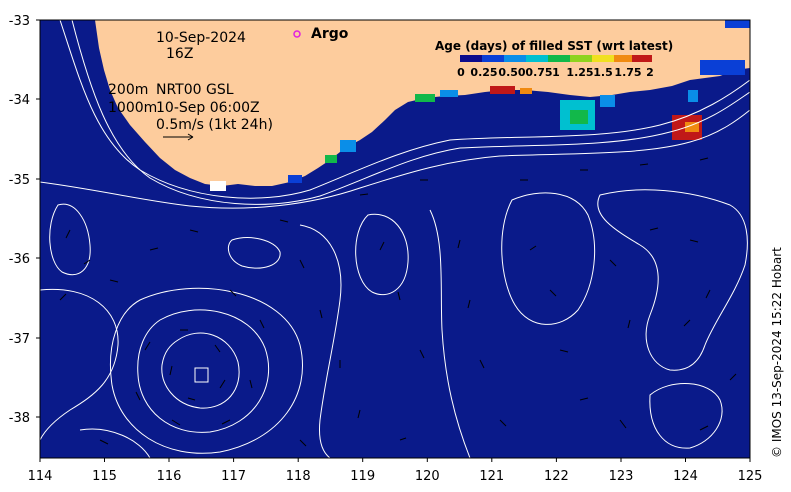 Image resolution: width=791 pixels, height=492 pixels. I want to click on argo-label: Argo, so click(330, 34).